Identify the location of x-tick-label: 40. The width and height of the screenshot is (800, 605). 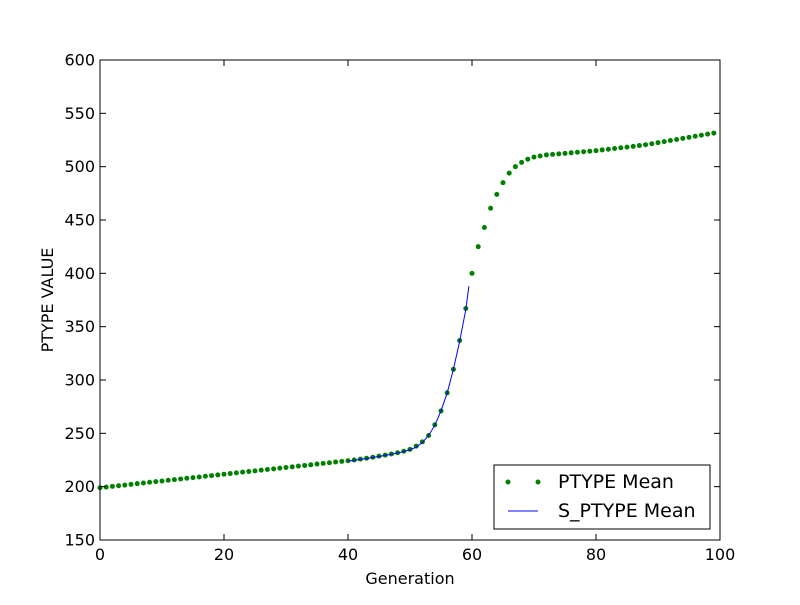
(348, 554).